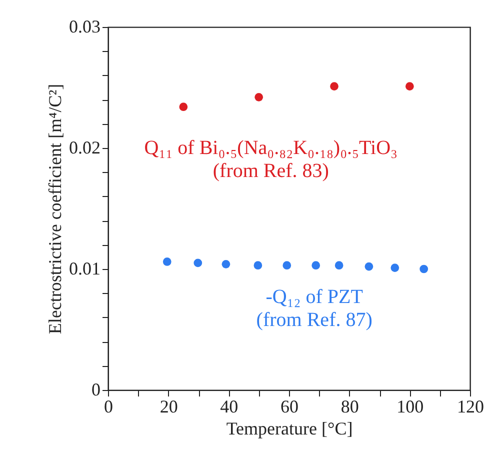 This screenshot has width=494, height=452. What do you see at coordinates (410, 406) in the screenshot?
I see `x-tick-label: 100` at bounding box center [410, 406].